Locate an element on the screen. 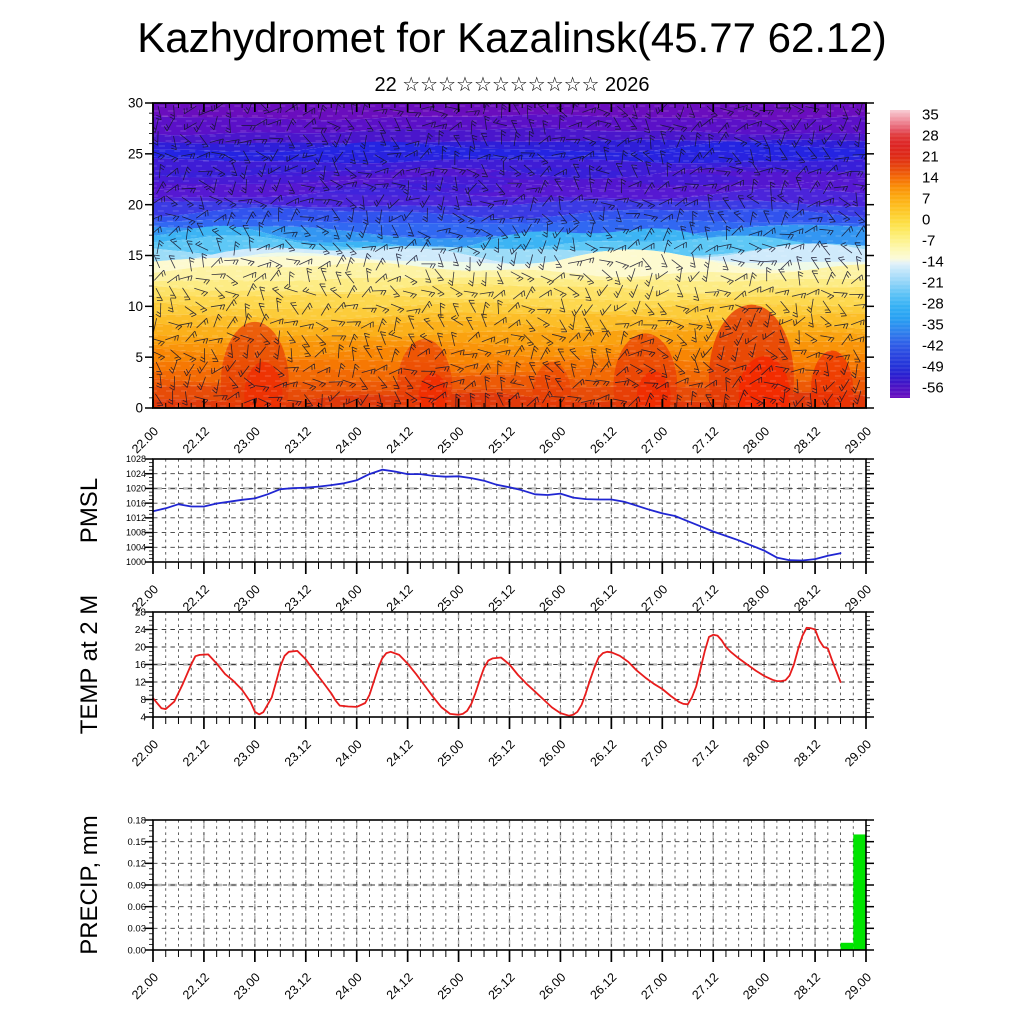 The height and width of the screenshot is (1024, 1024). y-tick-label: 28 is located at coordinates (141, 613).